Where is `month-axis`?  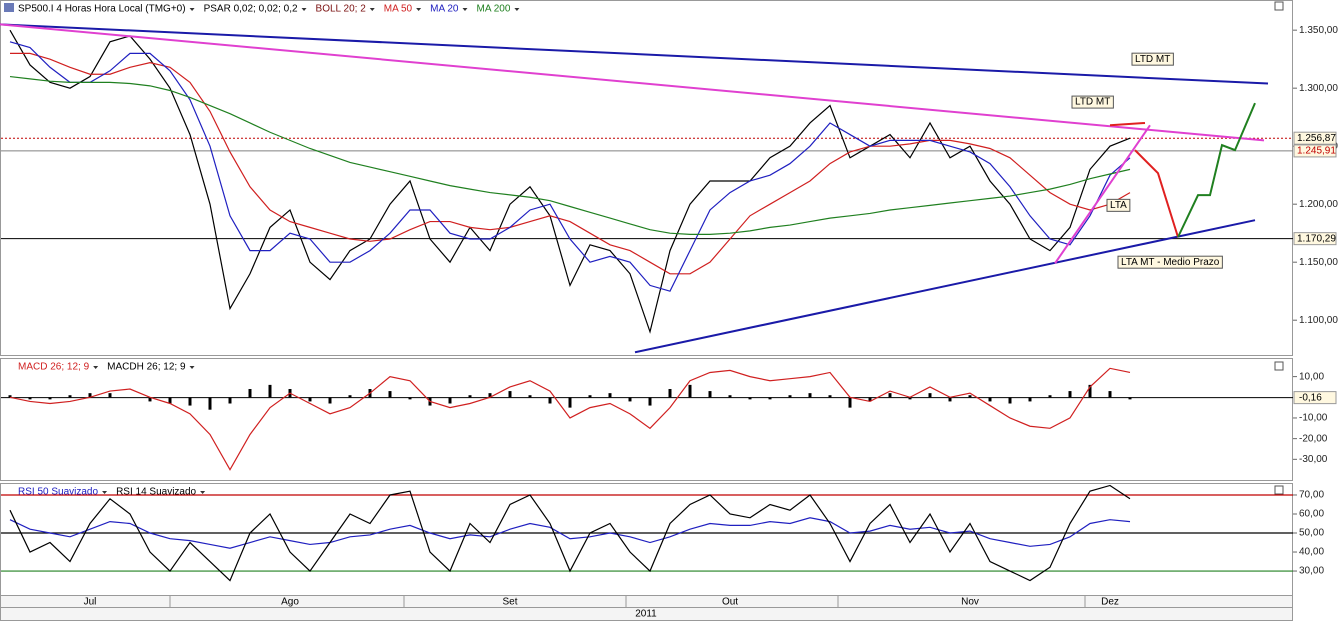
month-axis is located at coordinates (646, 601).